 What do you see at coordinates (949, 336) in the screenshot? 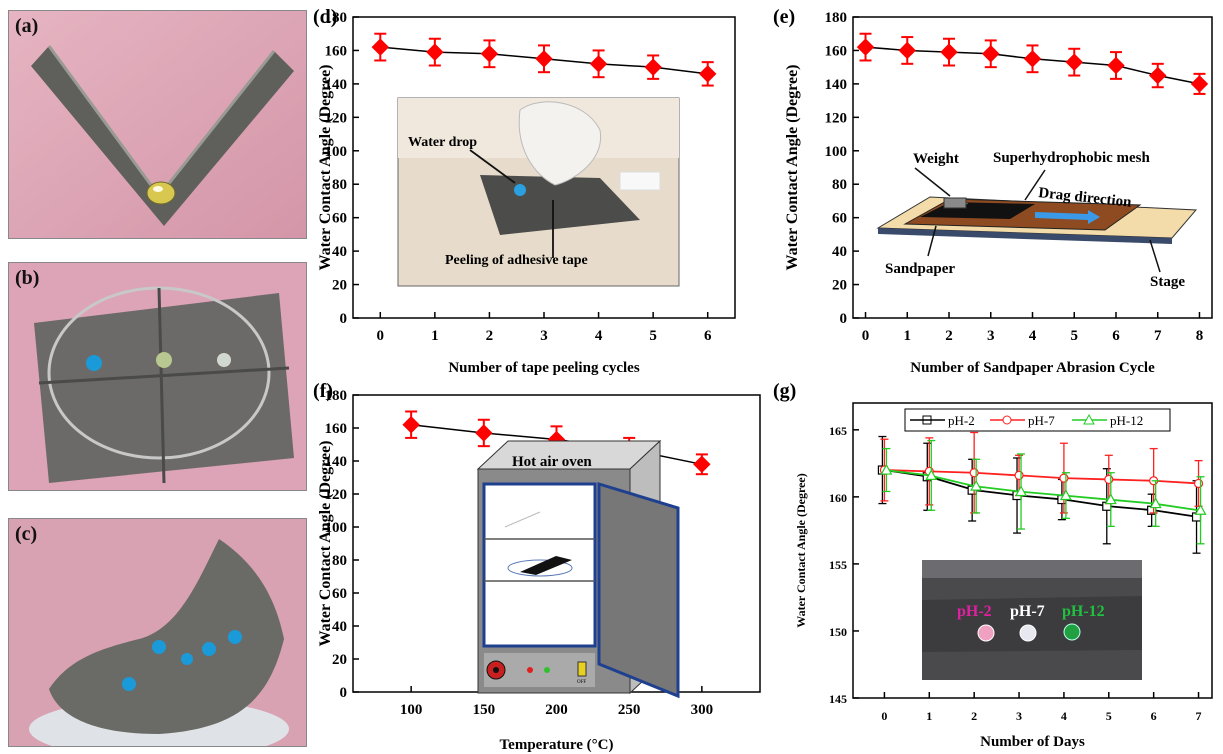
I see `xtick-label-e: 2` at bounding box center [949, 336].